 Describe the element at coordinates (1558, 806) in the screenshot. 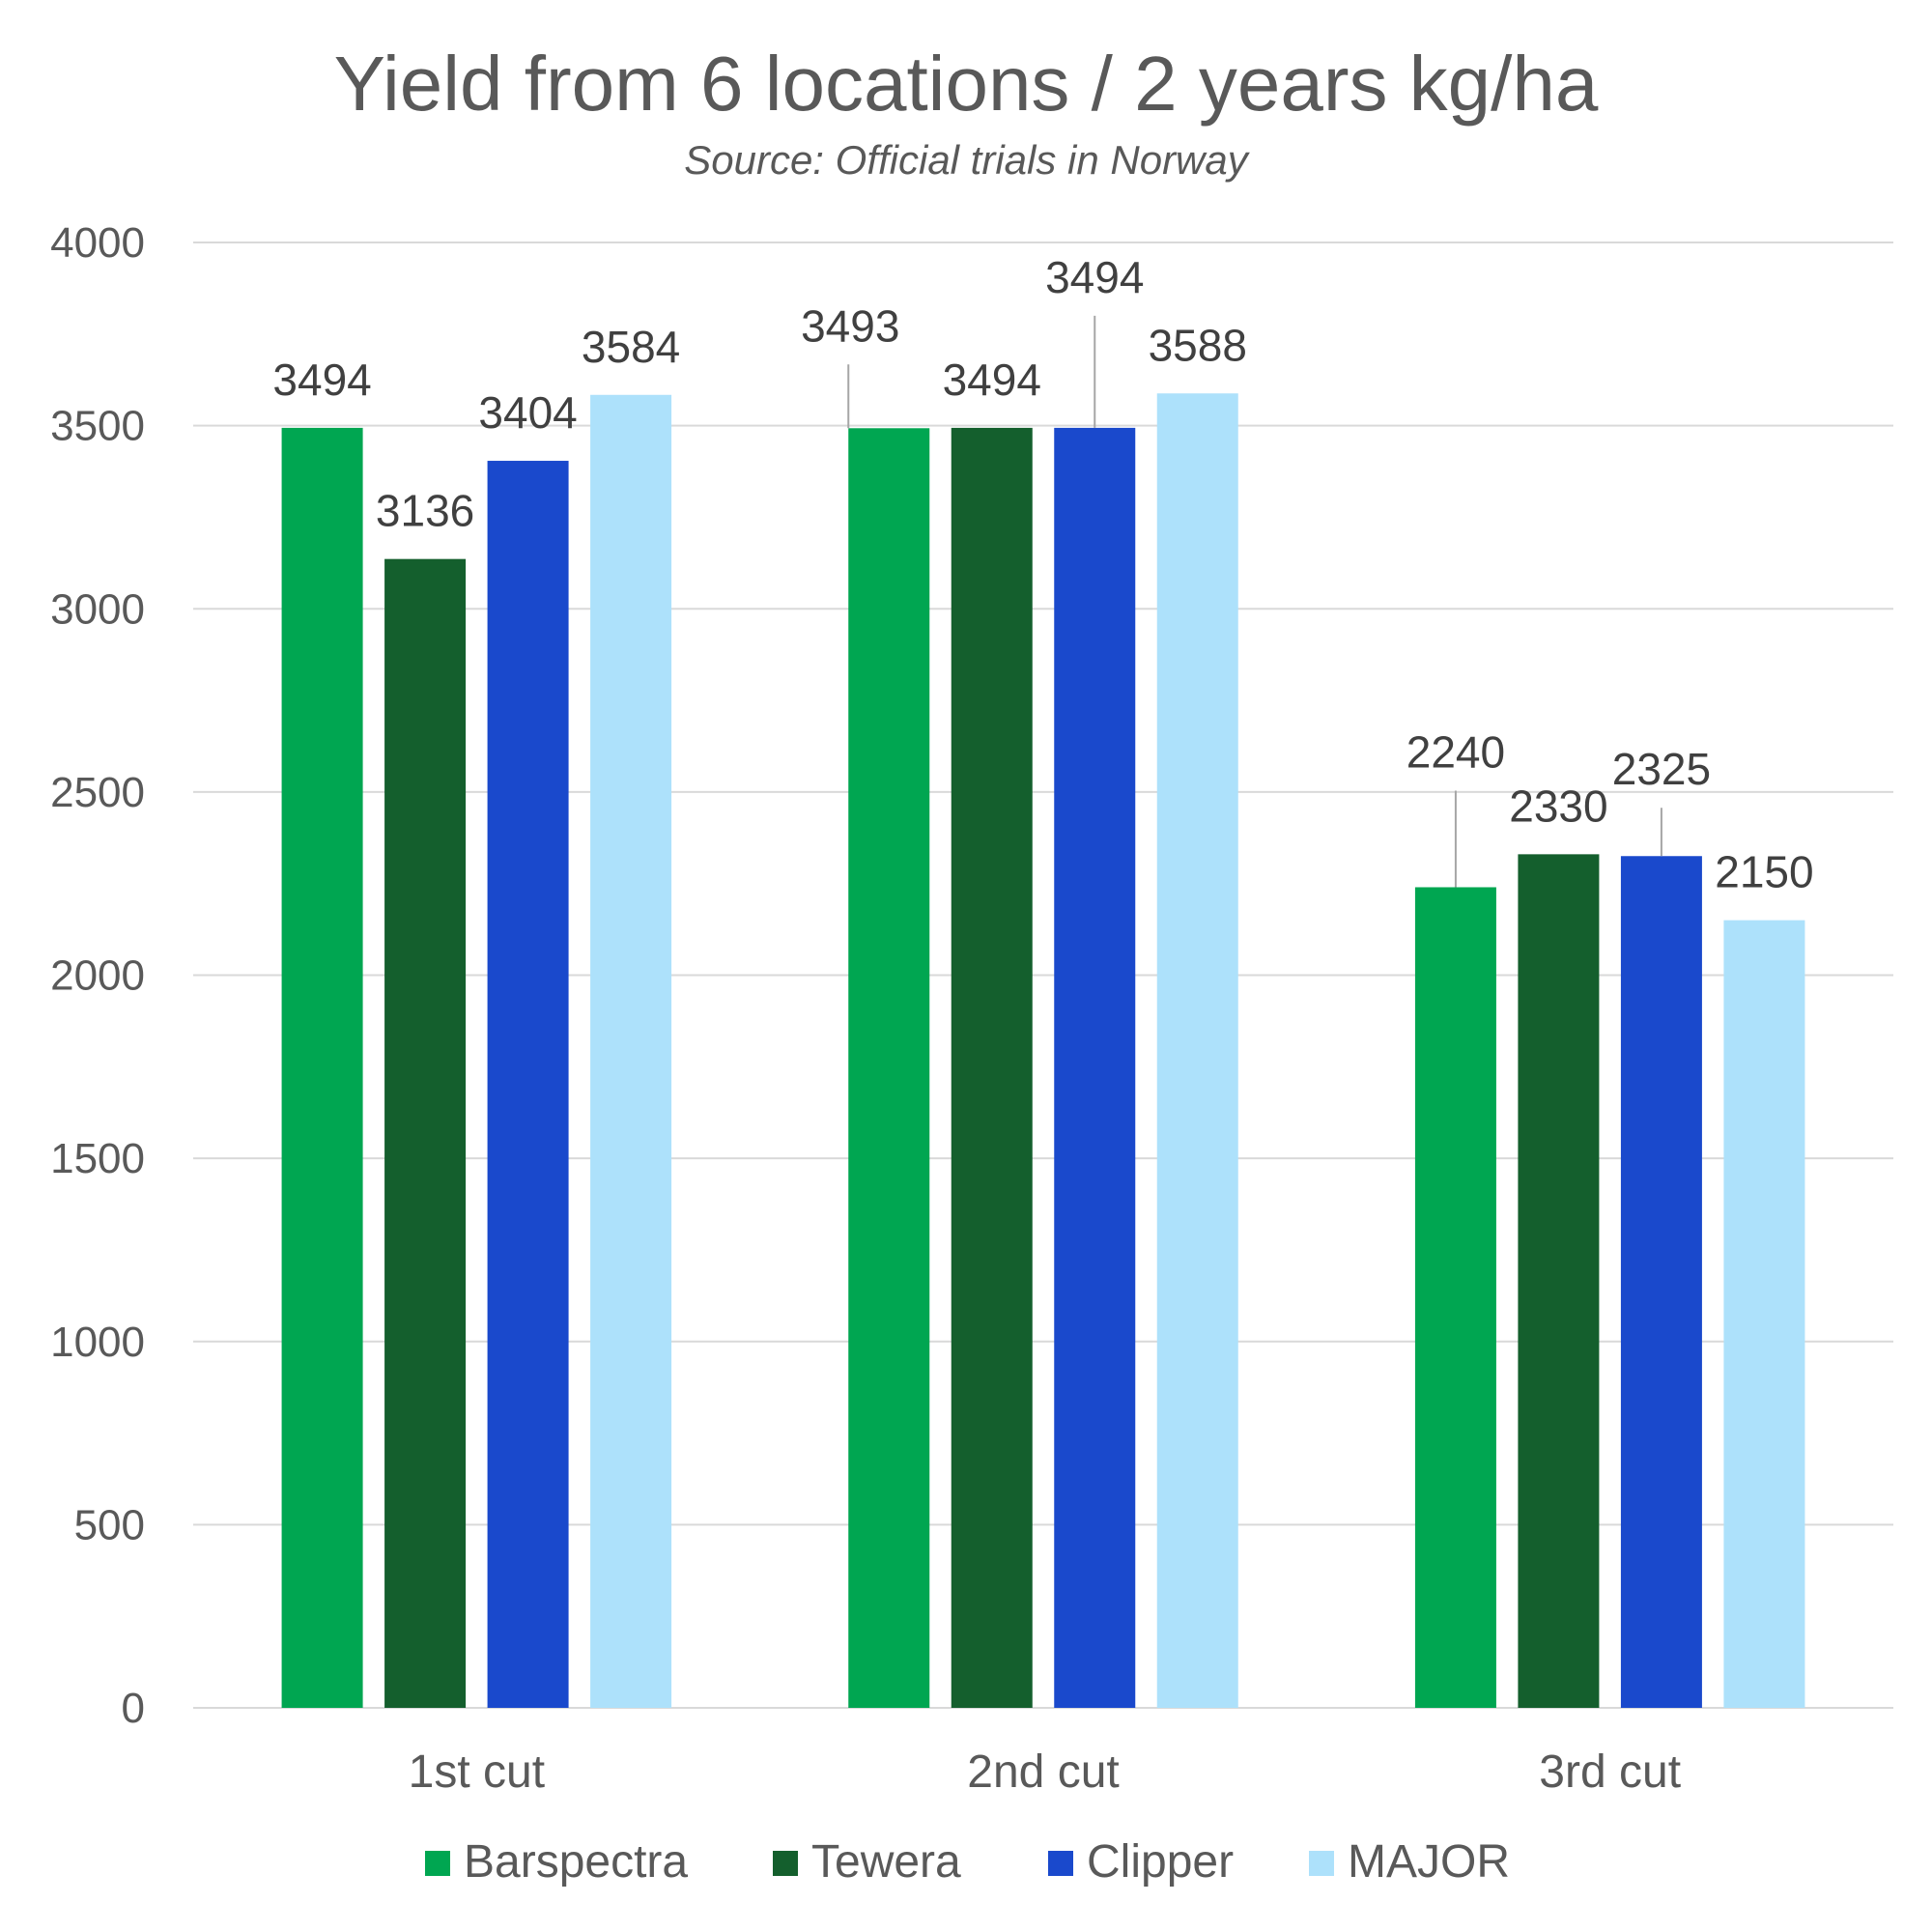

I see `data-label-tewera-3rd-cut: 2330` at that location.